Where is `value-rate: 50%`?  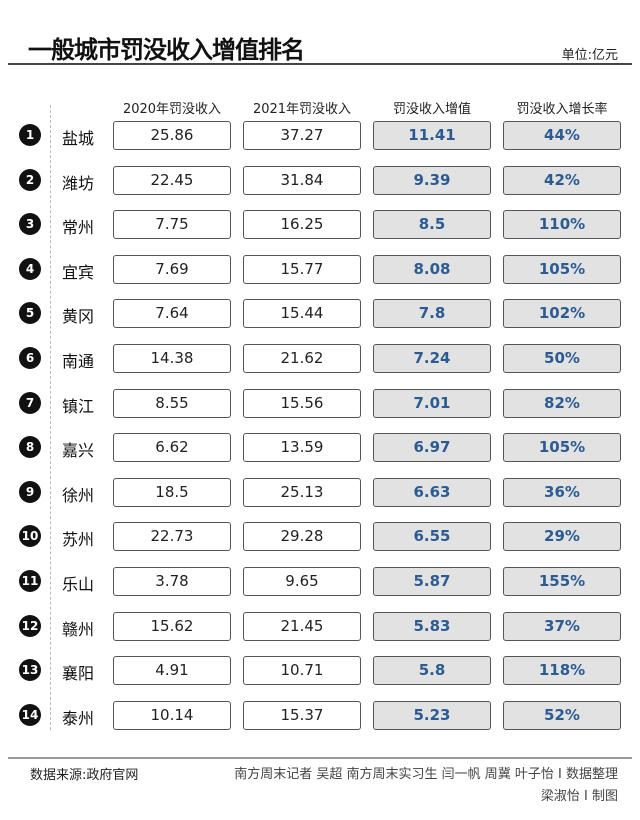
value-rate: 50% is located at coordinates (562, 358).